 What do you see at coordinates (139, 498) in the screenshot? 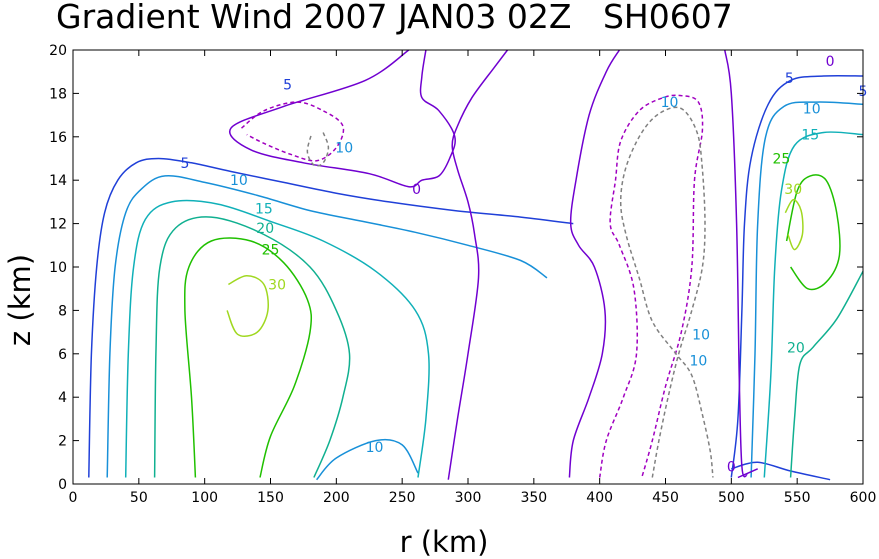
I see `x-tick-label: 50` at bounding box center [139, 498].